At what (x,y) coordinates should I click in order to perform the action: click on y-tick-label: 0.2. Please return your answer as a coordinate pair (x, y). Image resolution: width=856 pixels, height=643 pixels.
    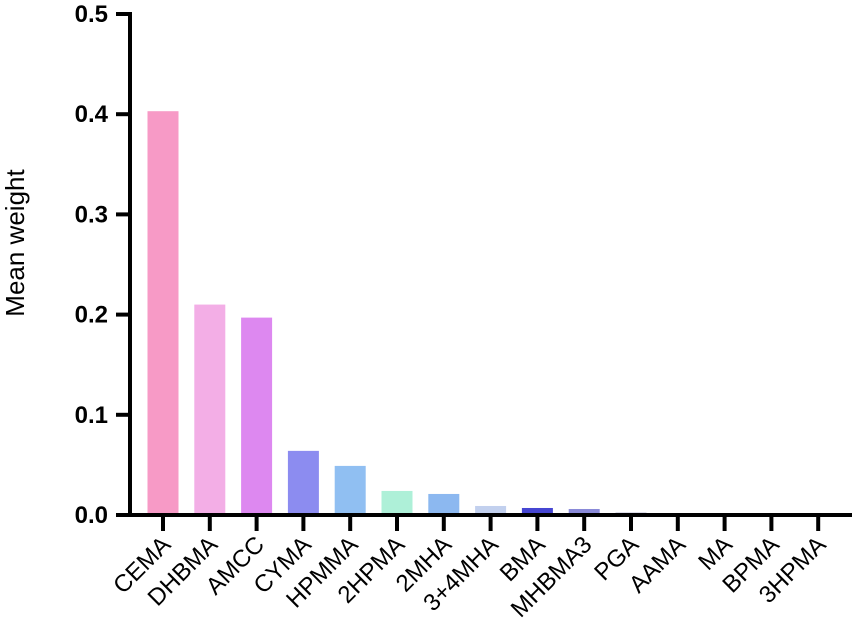
    Looking at the image, I should click on (91, 315).